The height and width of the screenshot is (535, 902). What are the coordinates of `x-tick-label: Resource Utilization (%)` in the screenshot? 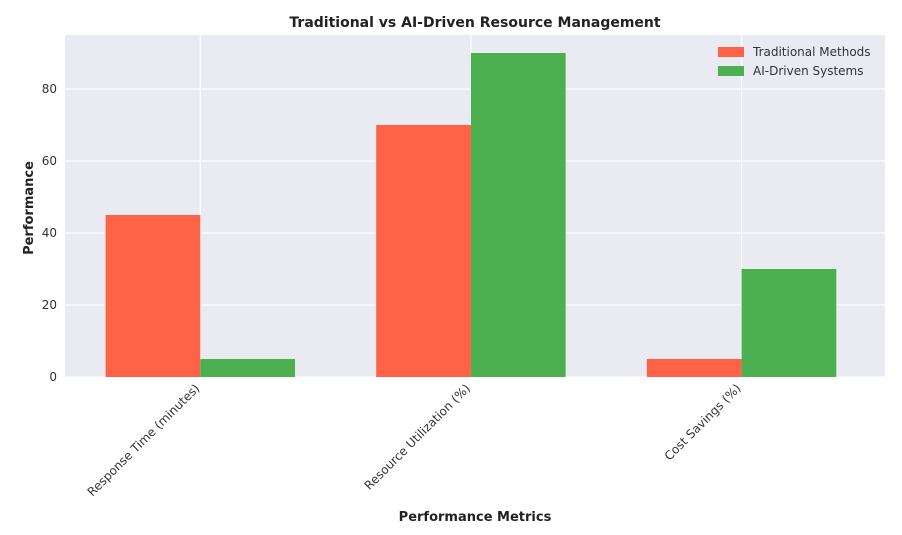 It's located at (417, 436).